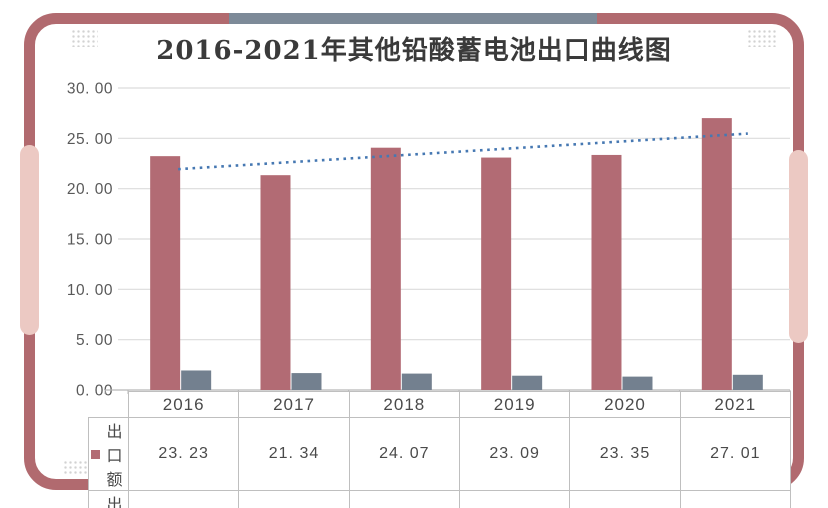 This screenshot has width=828, height=508. Describe the element at coordinates (306, 381) in the screenshot. I see `bar-export-volume-2017` at that location.